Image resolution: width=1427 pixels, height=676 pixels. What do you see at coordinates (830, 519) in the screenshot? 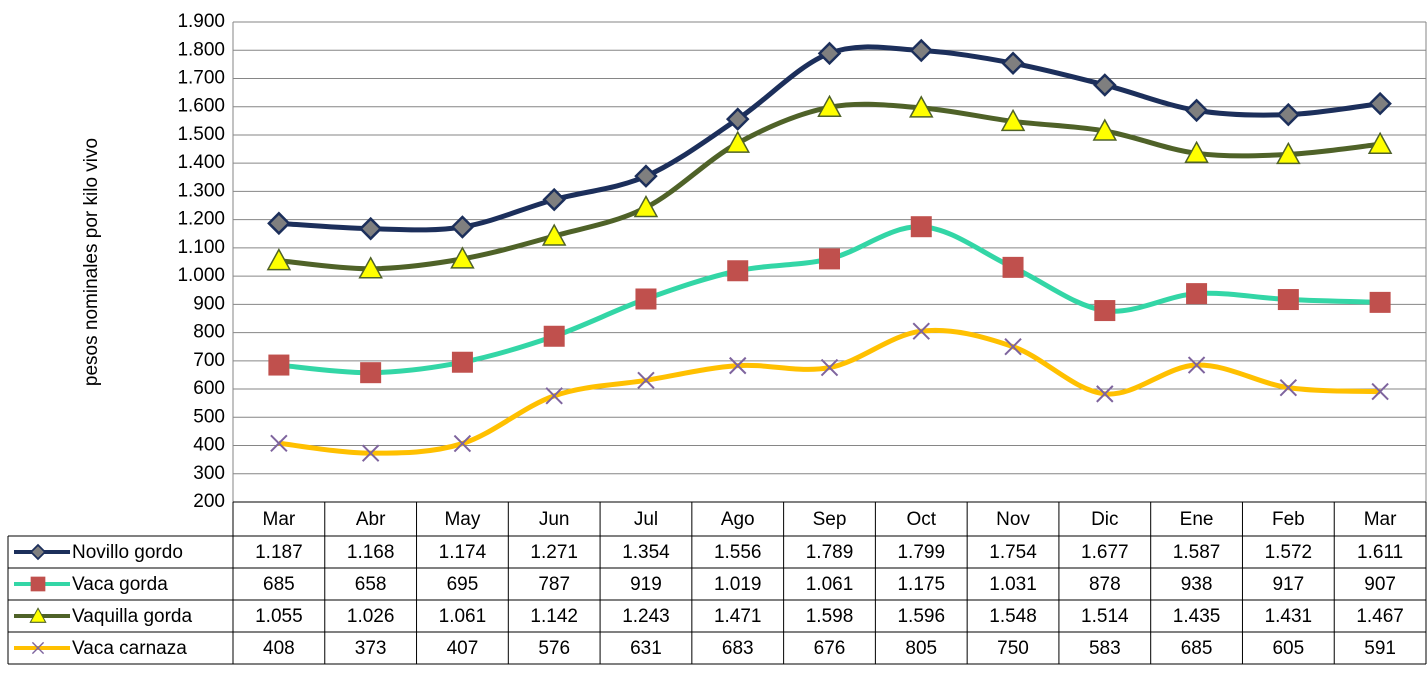
I see `x-tick-label: Sep` at bounding box center [830, 519].